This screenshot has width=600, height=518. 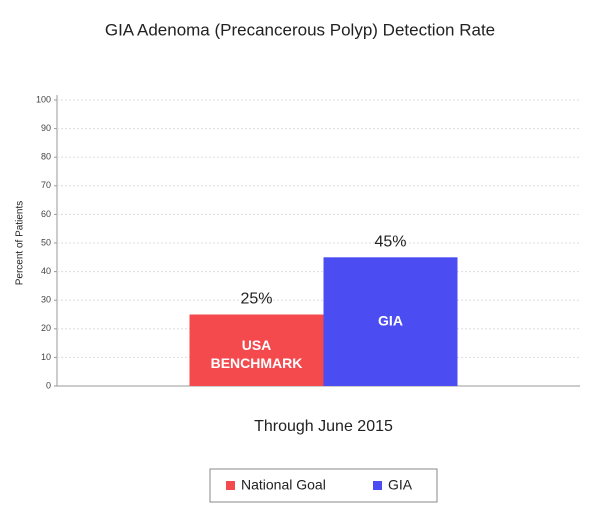 I want to click on y-tick-label: 60, so click(x=46, y=214).